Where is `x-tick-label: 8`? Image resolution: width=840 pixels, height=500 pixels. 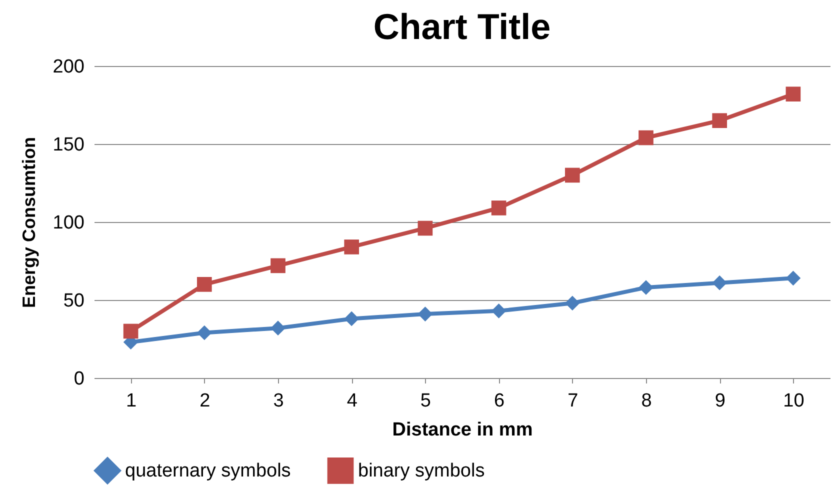 x-tick-label: 8 is located at coordinates (646, 401).